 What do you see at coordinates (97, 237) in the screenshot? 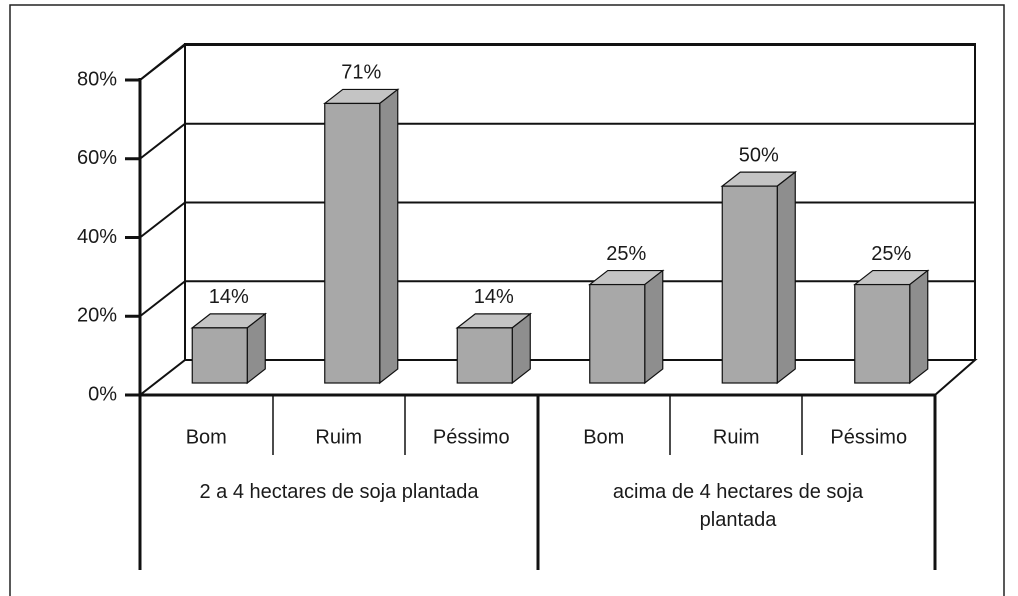
I see `y-tick-label: 40%` at bounding box center [97, 237].